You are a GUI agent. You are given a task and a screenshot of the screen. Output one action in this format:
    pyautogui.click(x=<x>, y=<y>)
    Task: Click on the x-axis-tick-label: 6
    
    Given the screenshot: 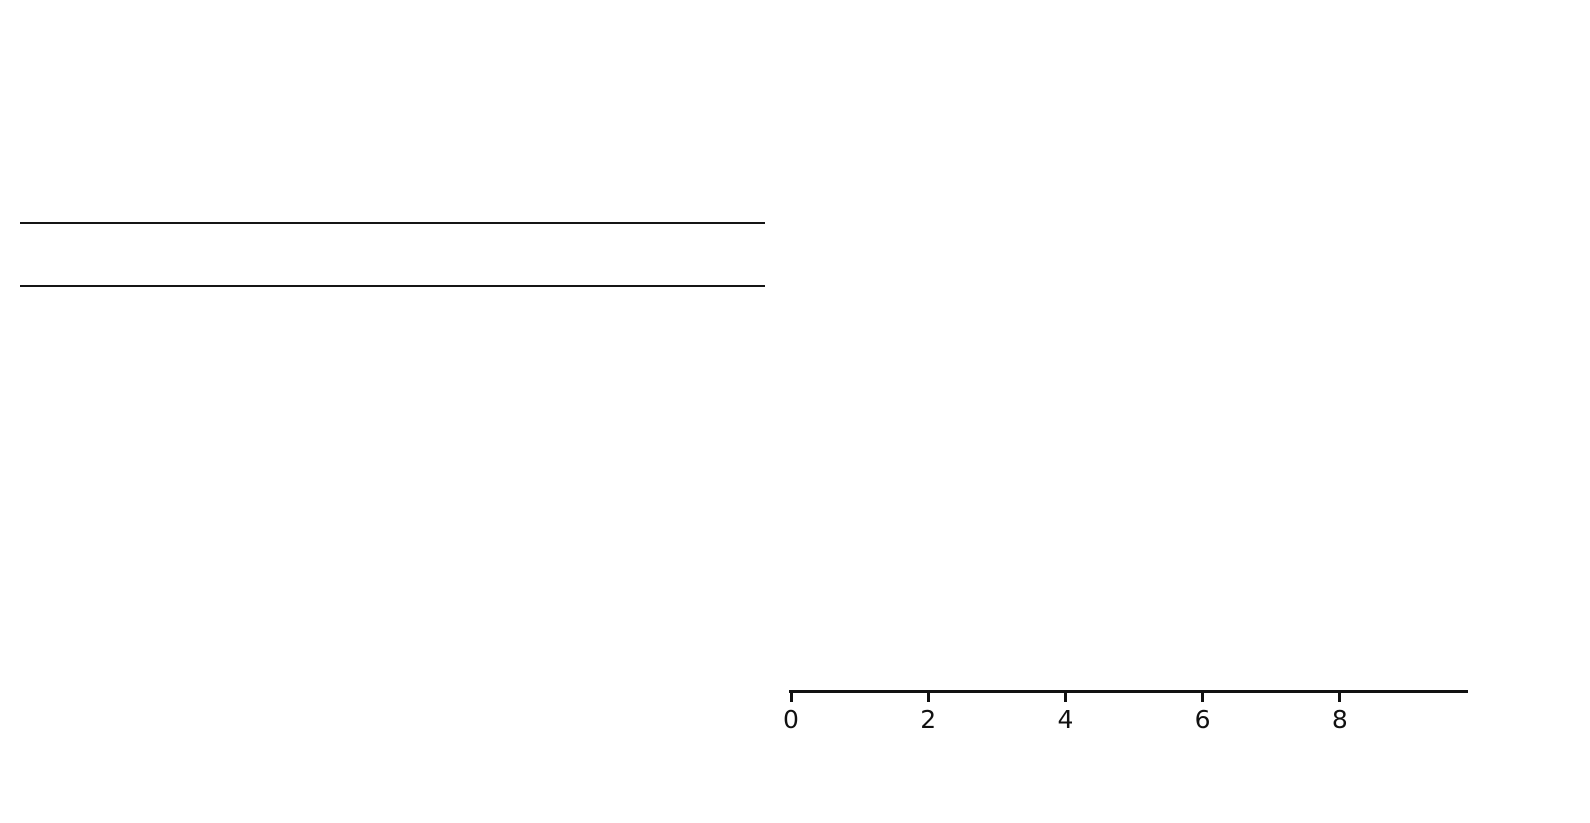 What is the action you would take?
    pyautogui.click(x=1202, y=719)
    